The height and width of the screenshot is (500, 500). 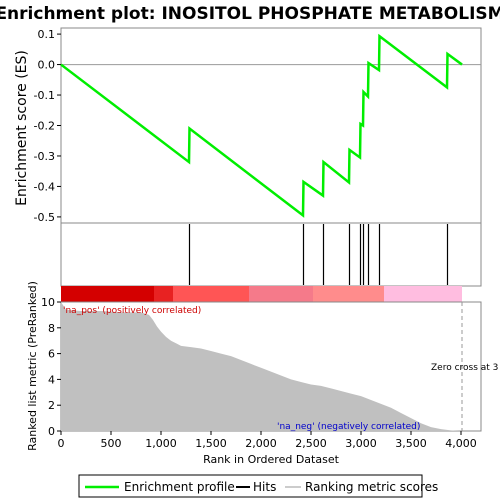 What do you see at coordinates (44, 156) in the screenshot?
I see `es-ytick-label: -0.3` at bounding box center [44, 156].